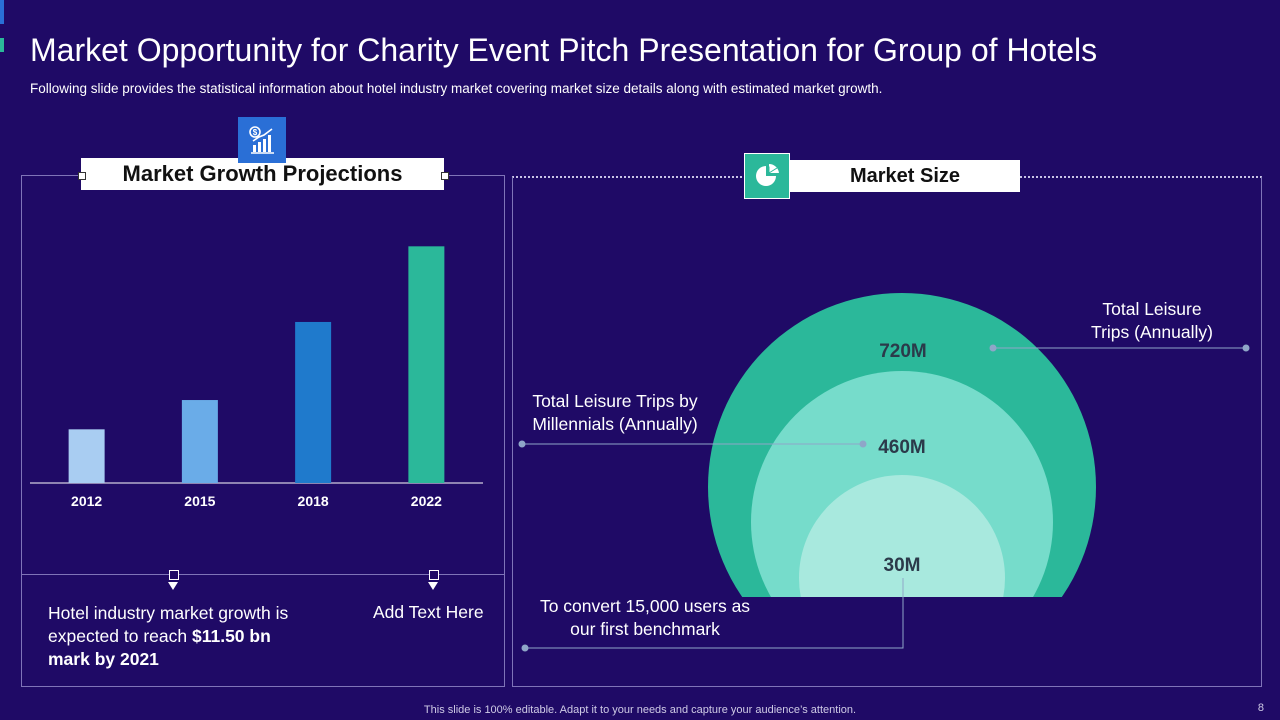 The width and height of the screenshot is (1280, 720). I want to click on pointer-left-icon, so click(173, 586).